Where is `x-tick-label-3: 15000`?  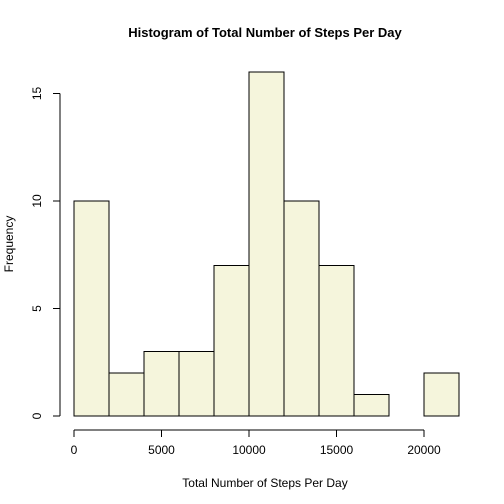 x-tick-label-3: 15000 is located at coordinates (337, 450).